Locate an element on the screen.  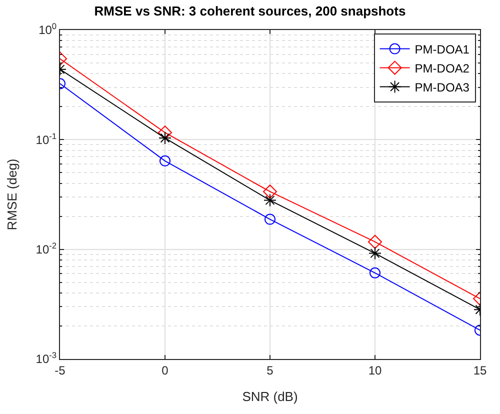
x-axis-title: SNR (dB) is located at coordinates (270, 396).